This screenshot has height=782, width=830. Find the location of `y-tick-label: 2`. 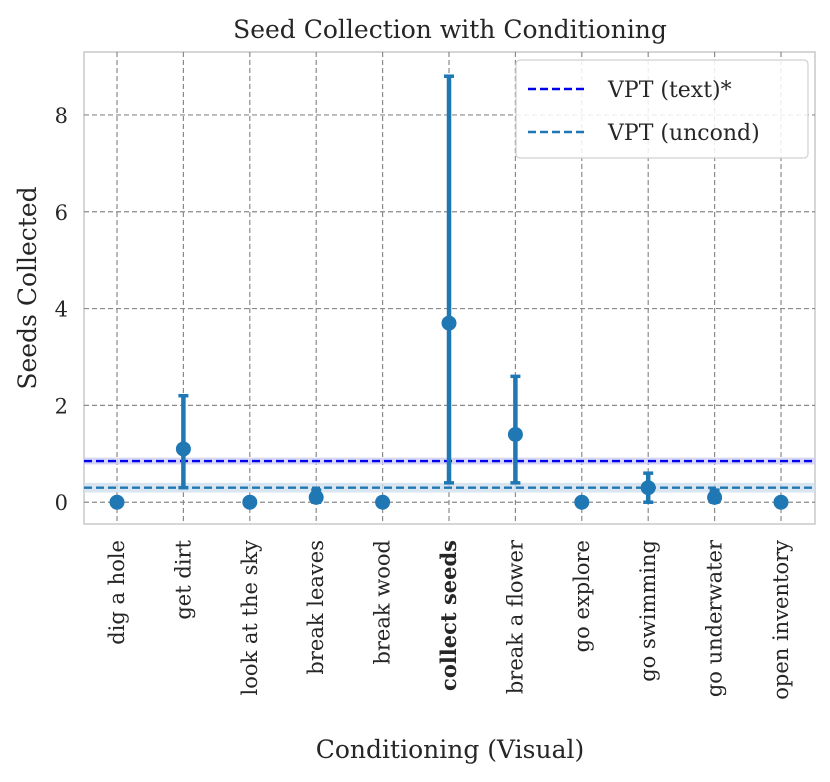

y-tick-label: 2 is located at coordinates (61, 406).